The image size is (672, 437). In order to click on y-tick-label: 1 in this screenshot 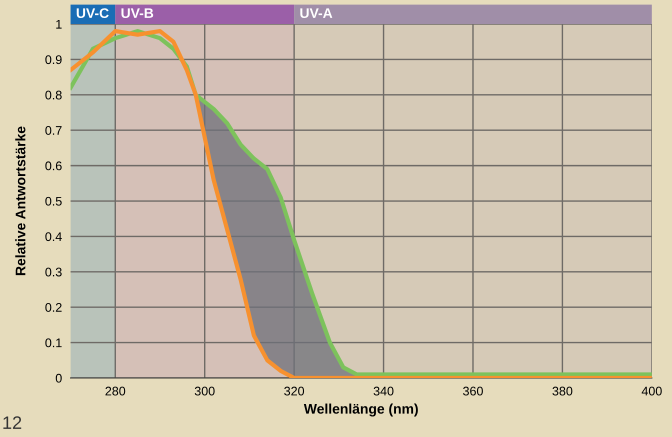, I will do `click(59, 24)`.